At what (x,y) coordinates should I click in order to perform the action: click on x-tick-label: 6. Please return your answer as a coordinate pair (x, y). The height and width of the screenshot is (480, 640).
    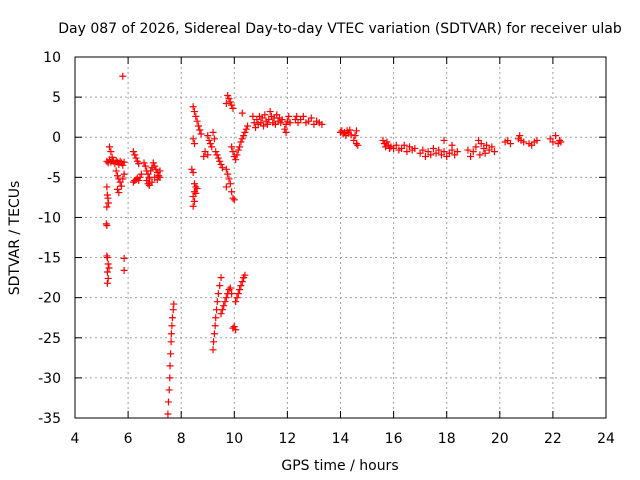
    Looking at the image, I should click on (128, 439).